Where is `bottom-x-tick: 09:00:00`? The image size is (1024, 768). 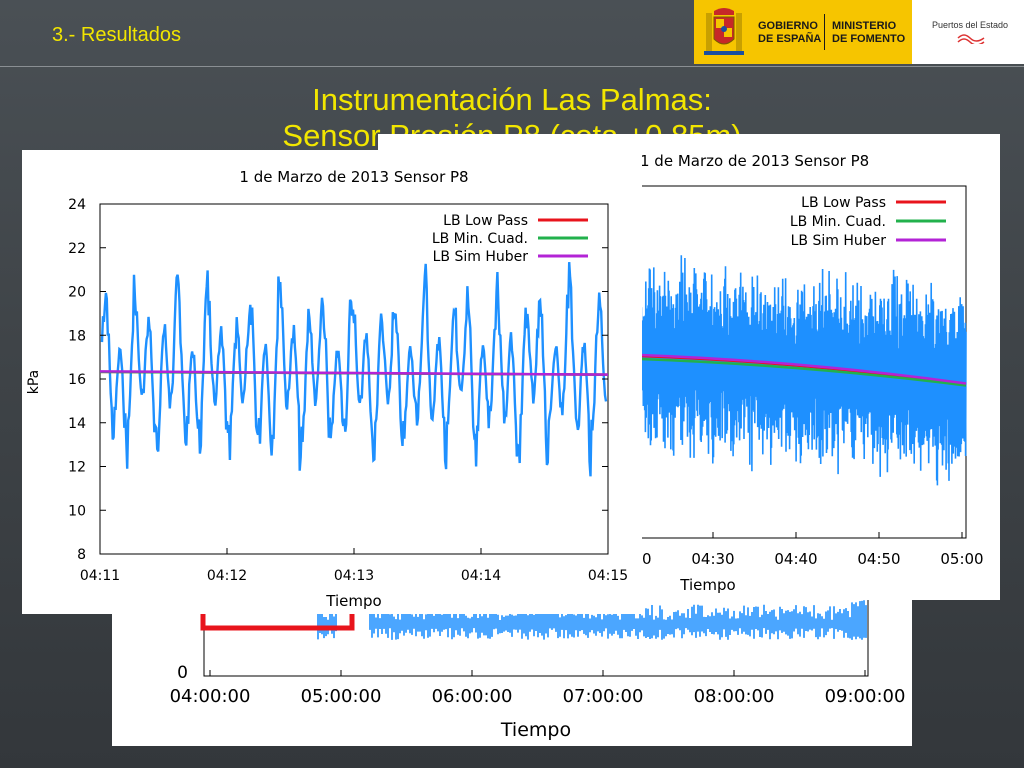
bottom-x-tick: 09:00:00 is located at coordinates (865, 696).